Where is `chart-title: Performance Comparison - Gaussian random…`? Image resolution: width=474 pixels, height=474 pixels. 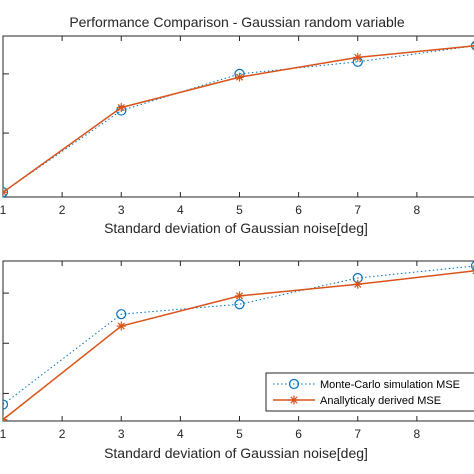 chart-title: Performance Comparison - Gaussian random… is located at coordinates (237, 22).